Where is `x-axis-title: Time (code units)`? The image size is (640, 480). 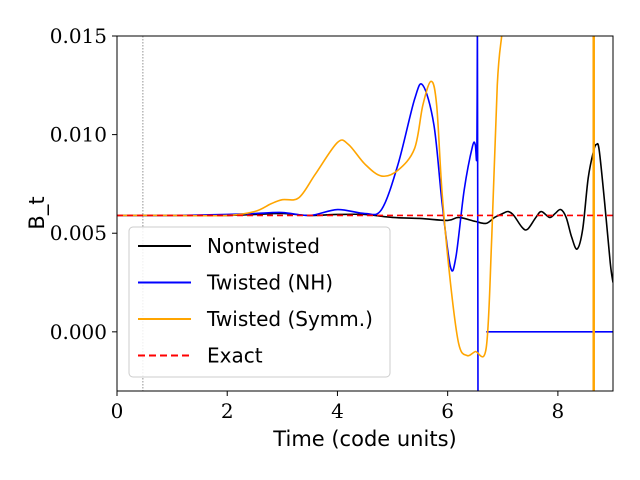
x-axis-title: Time (code units) is located at coordinates (364, 439).